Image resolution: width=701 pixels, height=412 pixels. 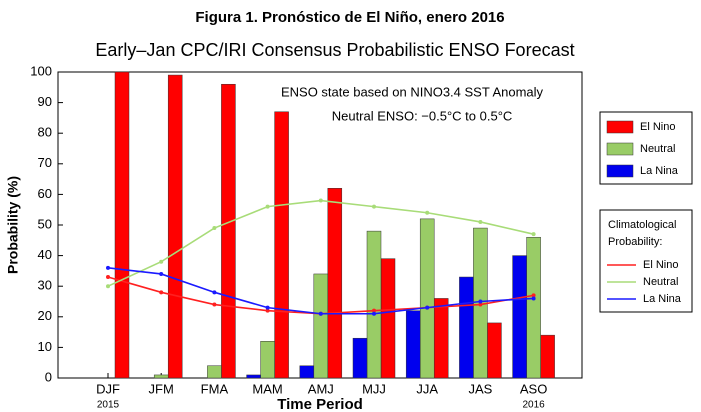 I want to click on x-tick-label: FMA, so click(x=215, y=388).